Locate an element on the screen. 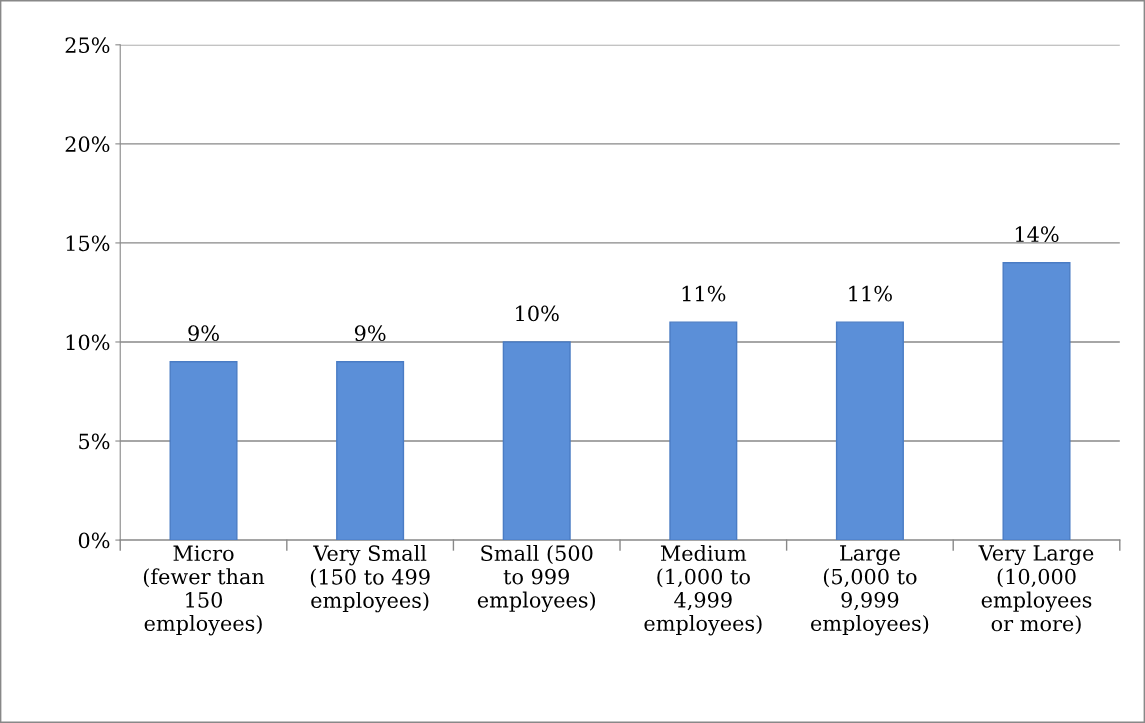 The image size is (1145, 723). y-tick-label: 25% is located at coordinates (87, 45).